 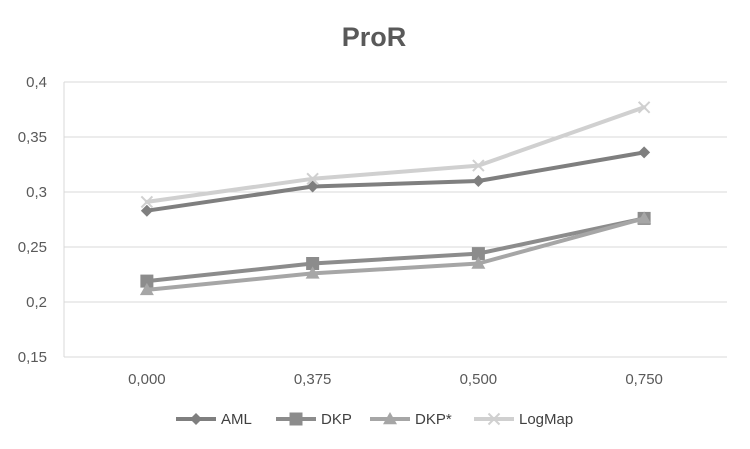 What do you see at coordinates (374, 37) in the screenshot?
I see `chart-title: ProR` at bounding box center [374, 37].